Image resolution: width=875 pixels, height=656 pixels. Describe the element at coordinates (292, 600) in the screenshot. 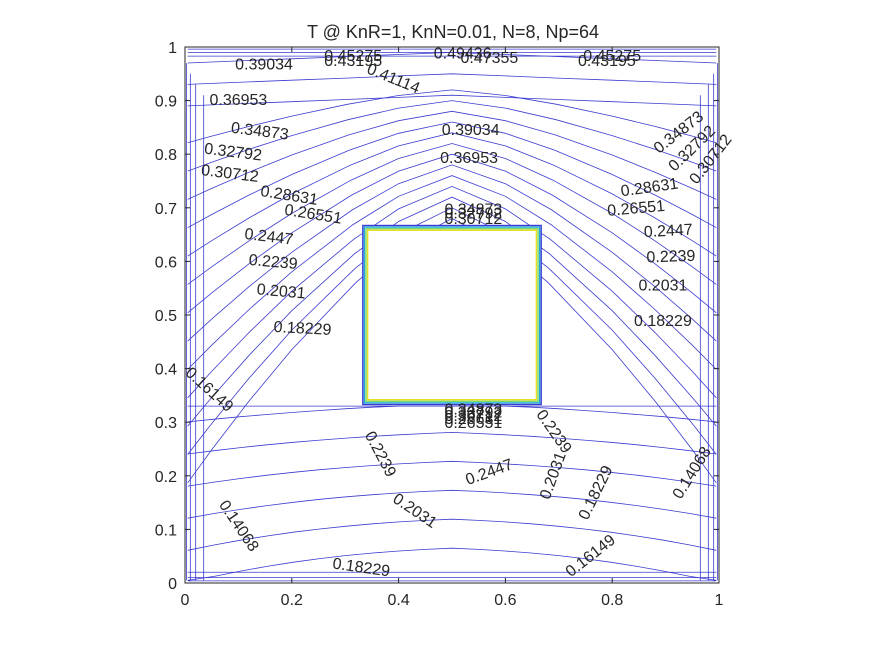

I see `x-tick-label: 0.2` at that location.